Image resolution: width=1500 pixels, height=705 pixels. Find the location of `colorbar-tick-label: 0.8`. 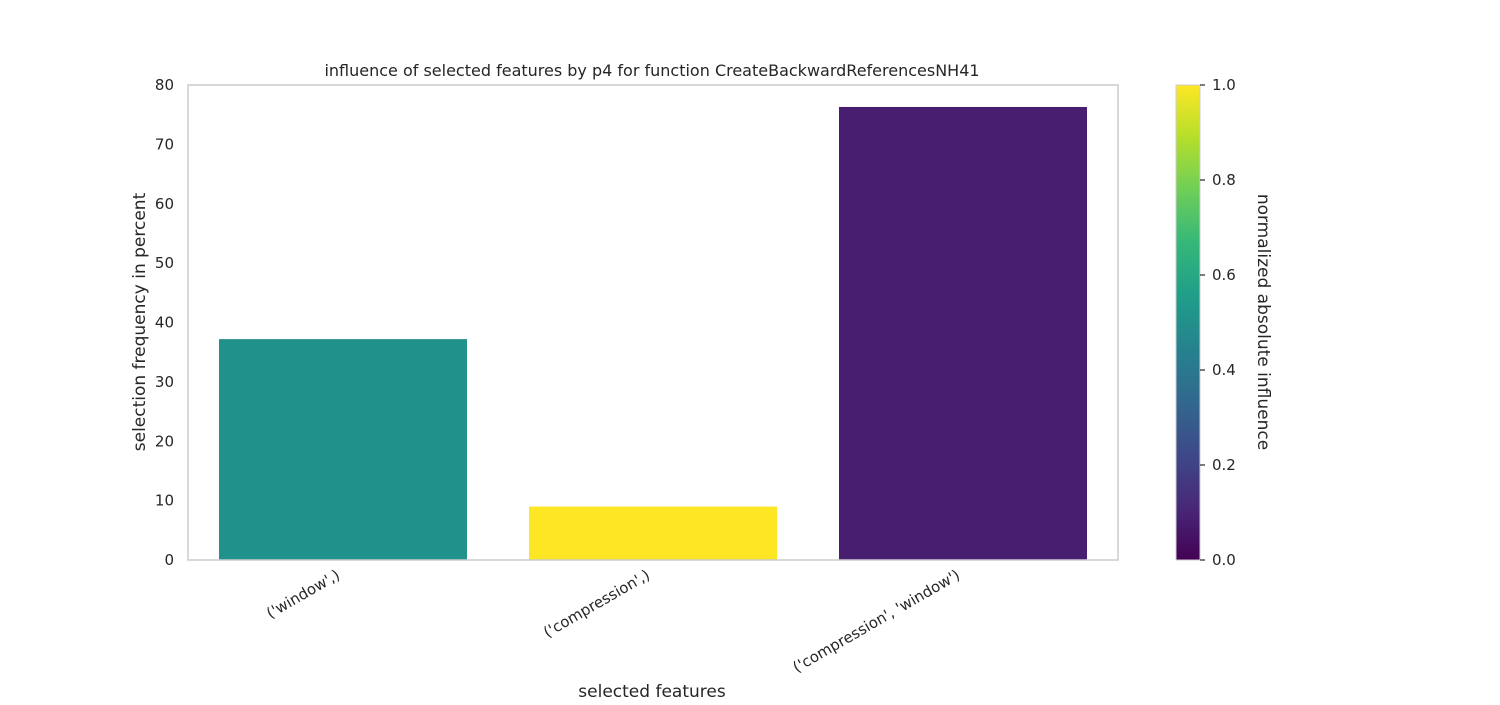

colorbar-tick-label: 0.8 is located at coordinates (1224, 180).